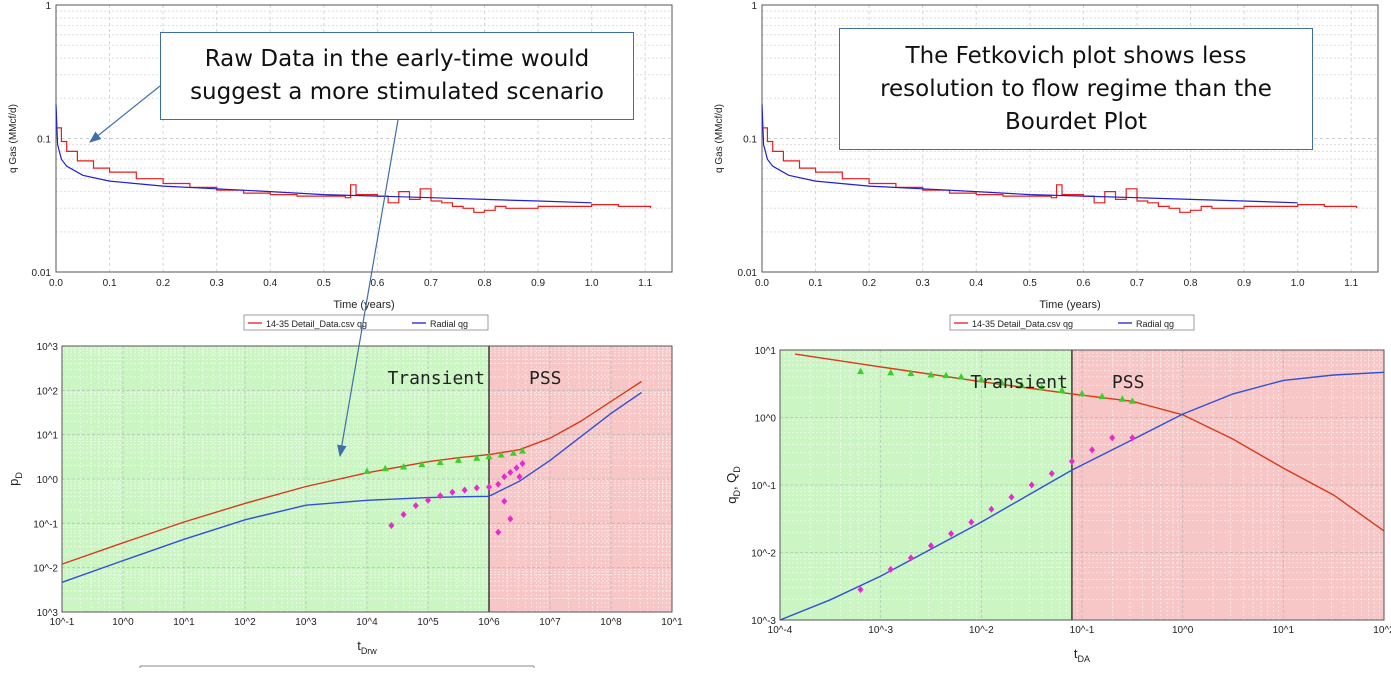  What do you see at coordinates (367, 647) in the screenshot?
I see `x-axis-label: tDrw` at bounding box center [367, 647].